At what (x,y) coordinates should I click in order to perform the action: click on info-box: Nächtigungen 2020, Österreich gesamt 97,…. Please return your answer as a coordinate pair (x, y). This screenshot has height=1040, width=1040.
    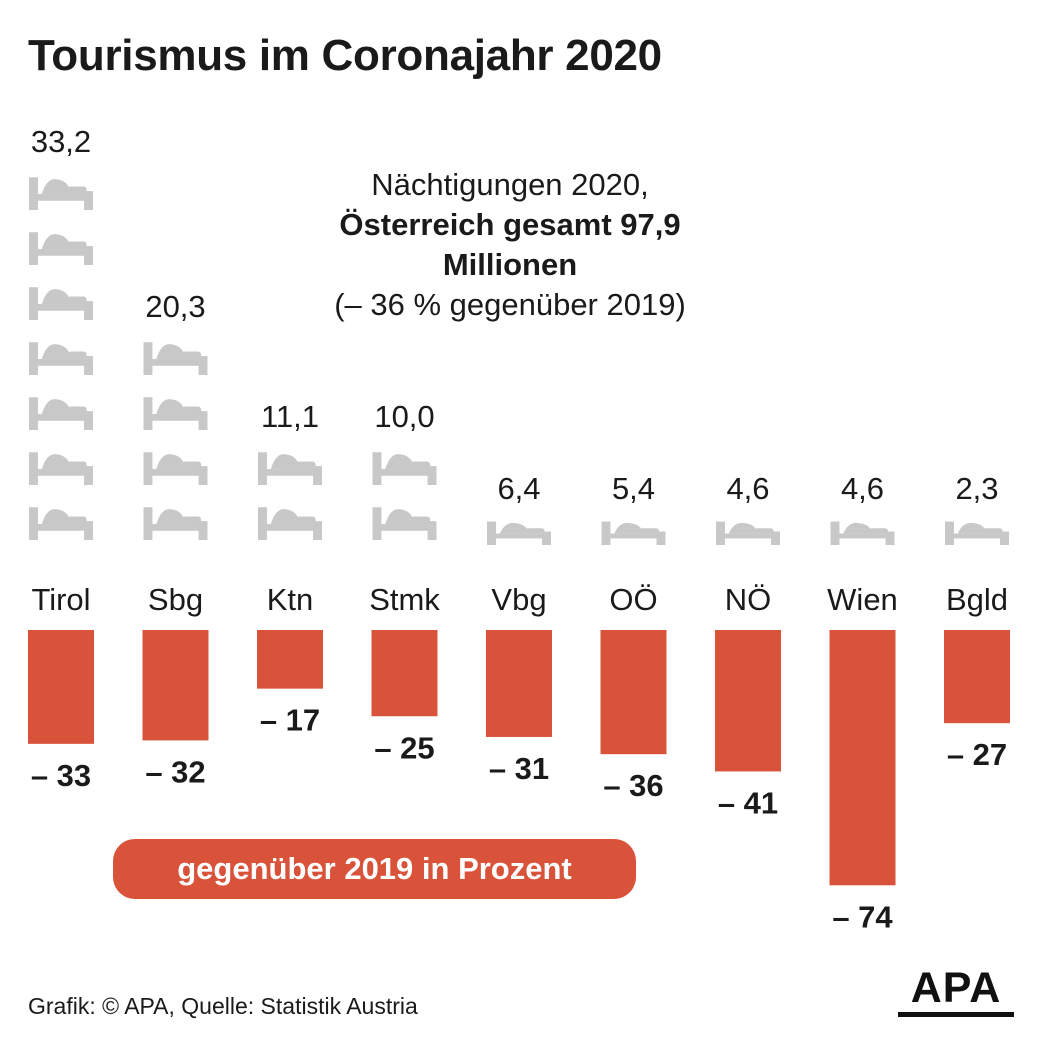
    Looking at the image, I should click on (510, 245).